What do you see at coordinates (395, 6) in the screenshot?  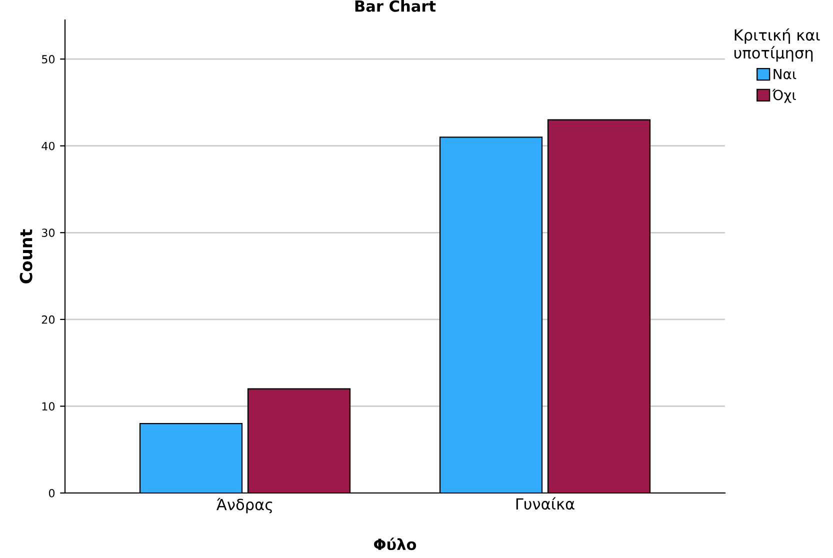 I see `chart-title: Bar Chart` at bounding box center [395, 6].